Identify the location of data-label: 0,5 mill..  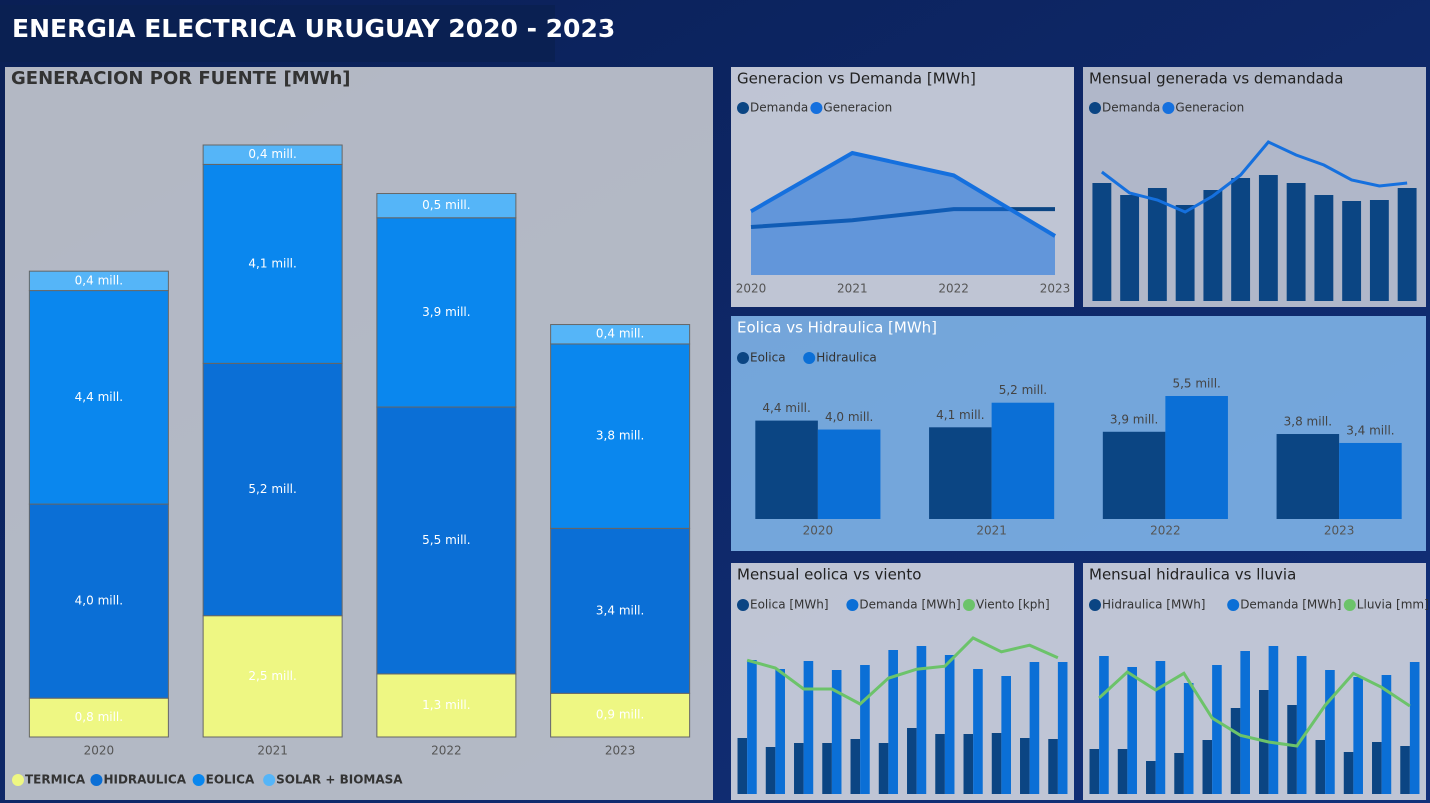
(446, 205).